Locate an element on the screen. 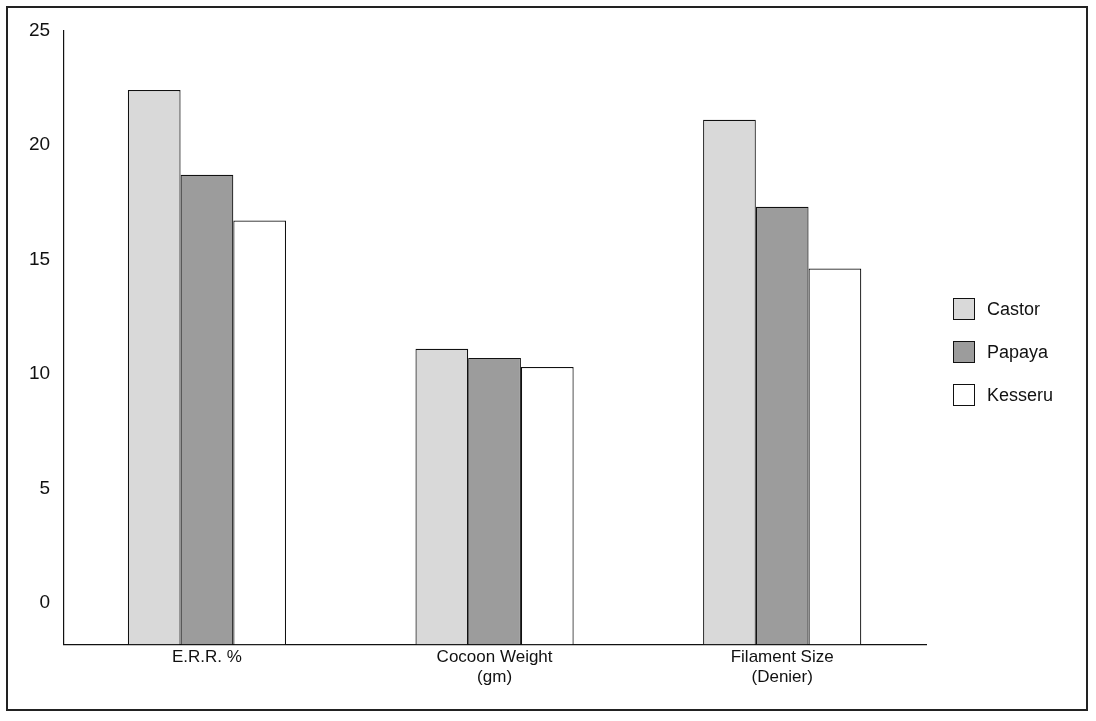 The image size is (1096, 721). y-tick-label: 15 is located at coordinates (39, 258).